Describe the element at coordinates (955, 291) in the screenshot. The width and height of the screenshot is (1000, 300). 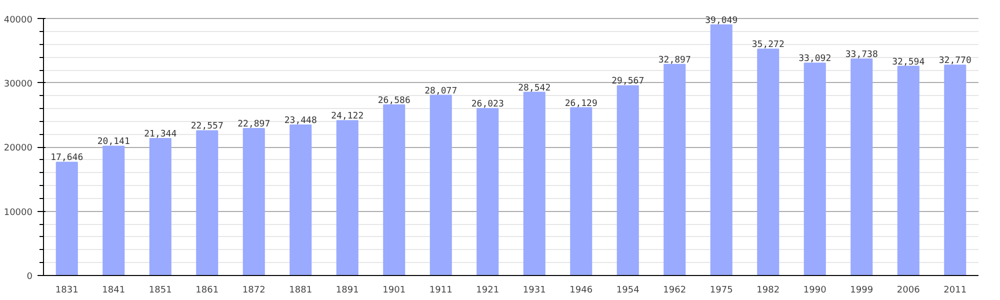
I see `x-tick-label: 2011` at that location.